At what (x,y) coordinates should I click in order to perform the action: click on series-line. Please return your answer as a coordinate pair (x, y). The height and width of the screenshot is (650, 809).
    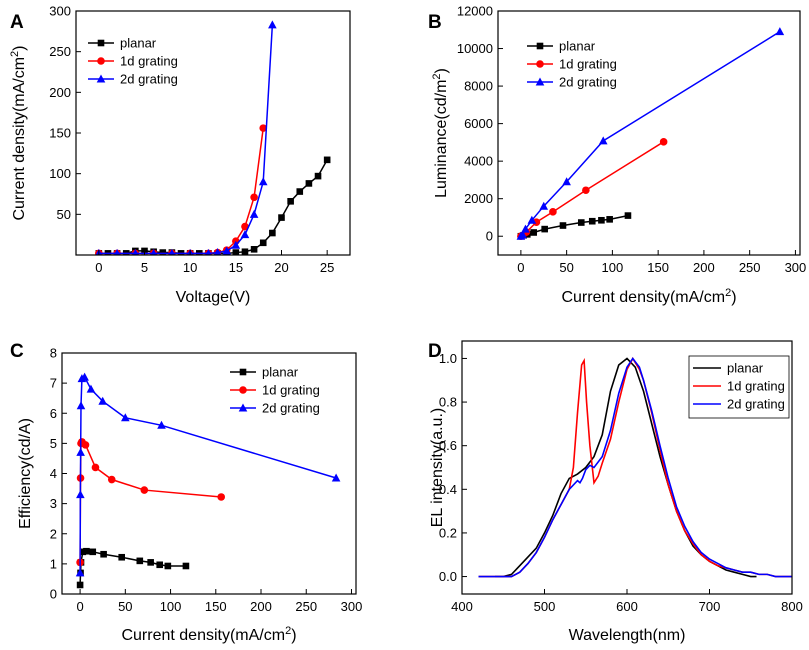
    Looking at the image, I should click on (635, 467).